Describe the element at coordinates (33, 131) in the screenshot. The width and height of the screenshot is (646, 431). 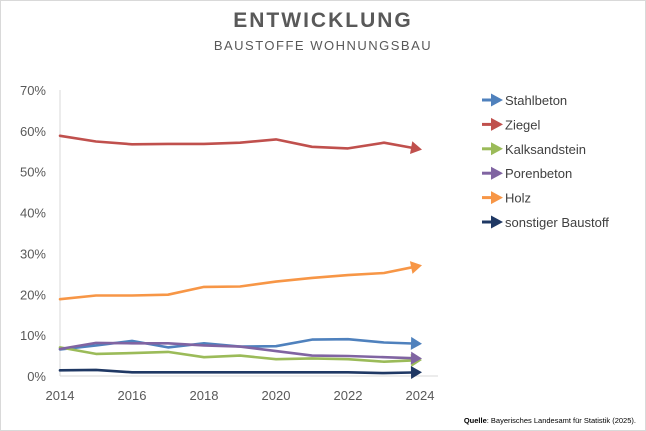
I see `y-tick-label: 60%` at that location.